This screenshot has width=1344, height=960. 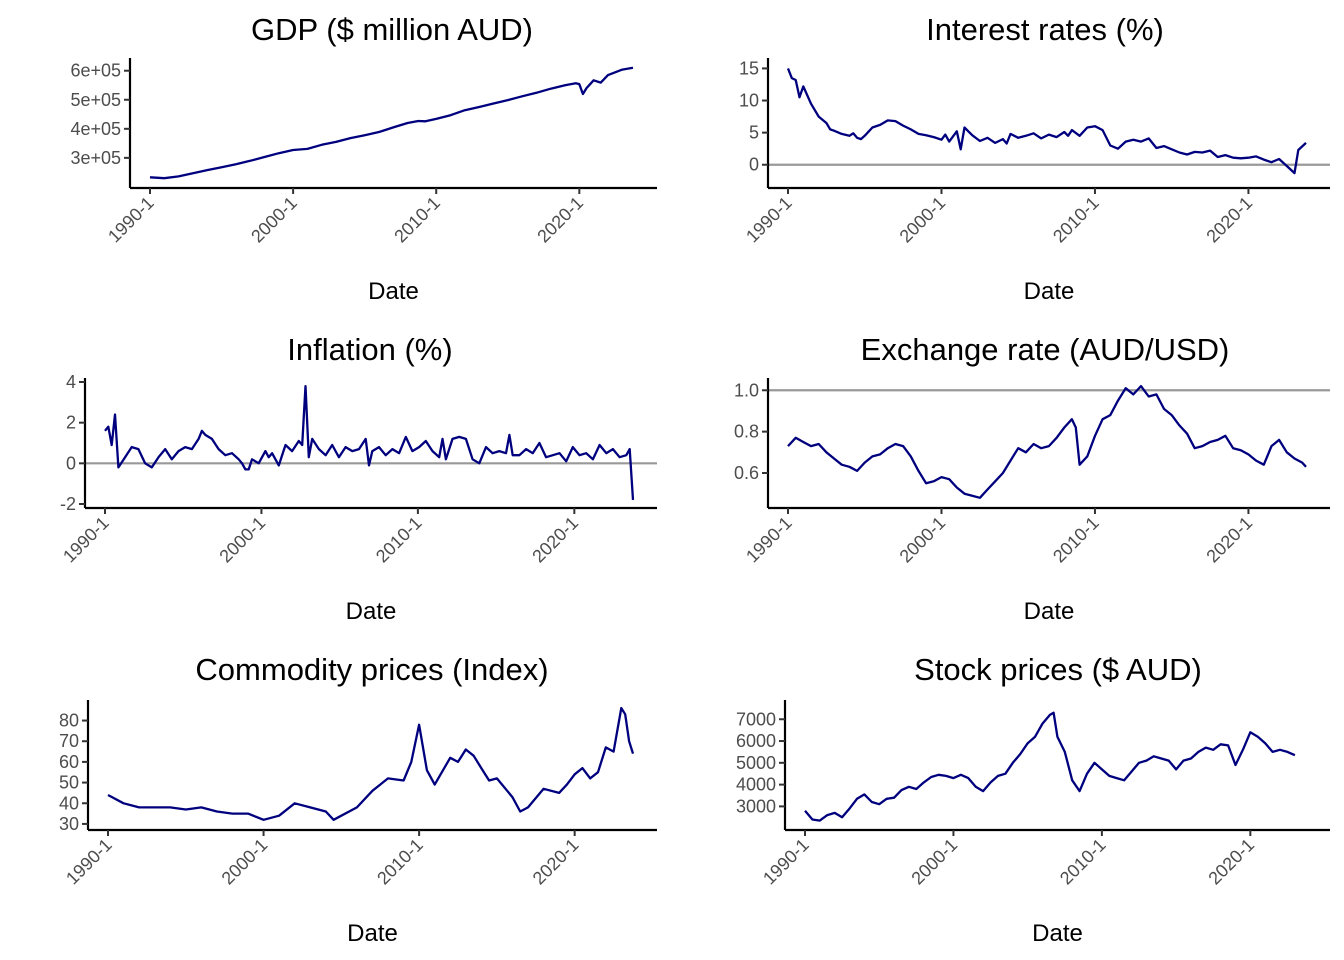 What do you see at coordinates (756, 741) in the screenshot?
I see `y-tick-label: 6000` at bounding box center [756, 741].